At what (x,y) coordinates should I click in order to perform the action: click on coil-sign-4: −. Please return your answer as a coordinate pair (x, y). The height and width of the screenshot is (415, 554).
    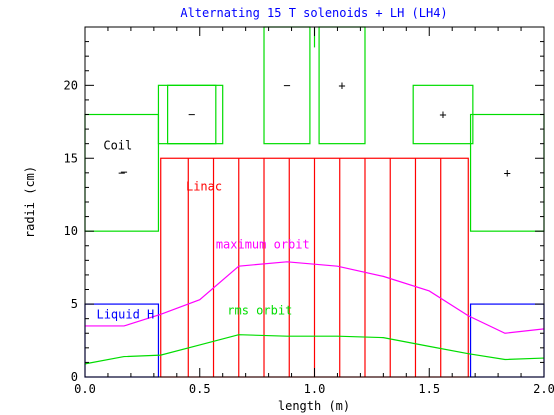
    Looking at the image, I should click on (286, 85).